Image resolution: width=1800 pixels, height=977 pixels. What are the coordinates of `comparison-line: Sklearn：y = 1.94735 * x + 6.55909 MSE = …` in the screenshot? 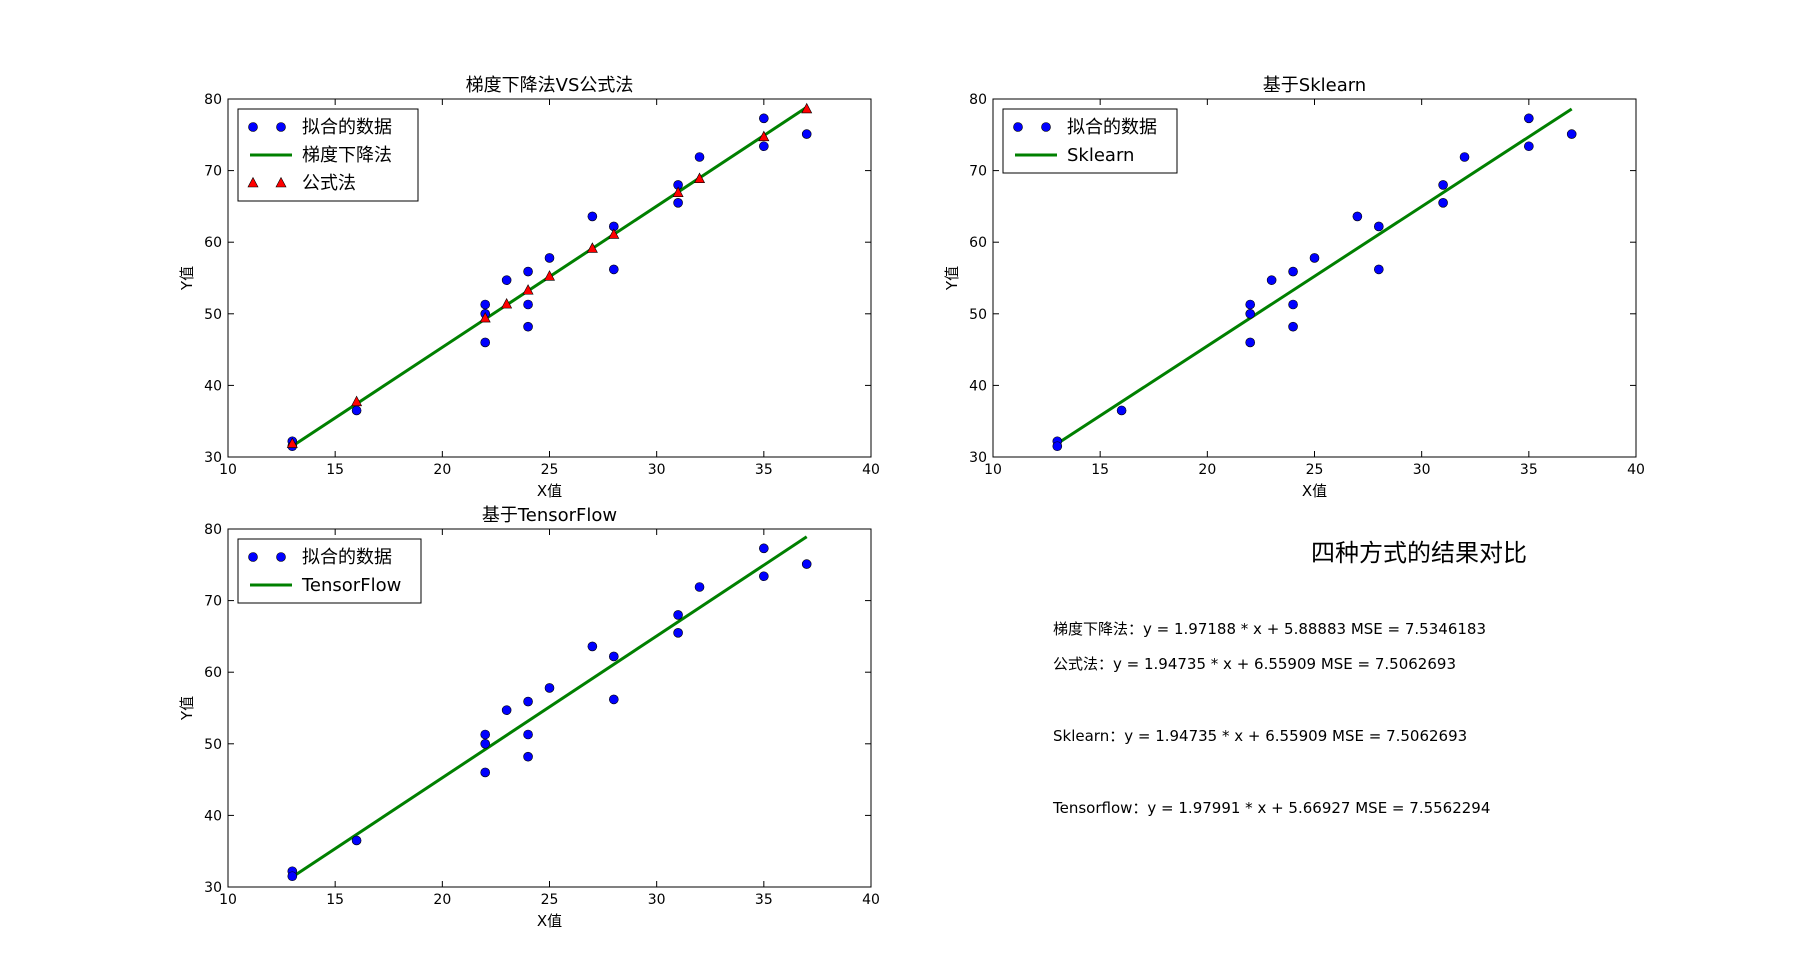 It's located at (1260, 736).